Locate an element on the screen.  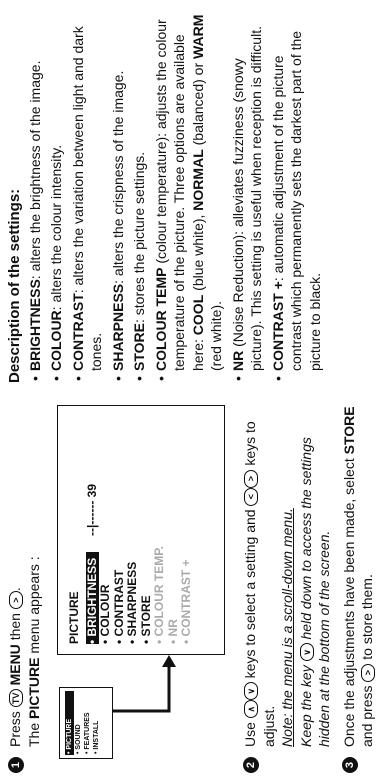
text: PICTURE is located at coordinates (33, 688).